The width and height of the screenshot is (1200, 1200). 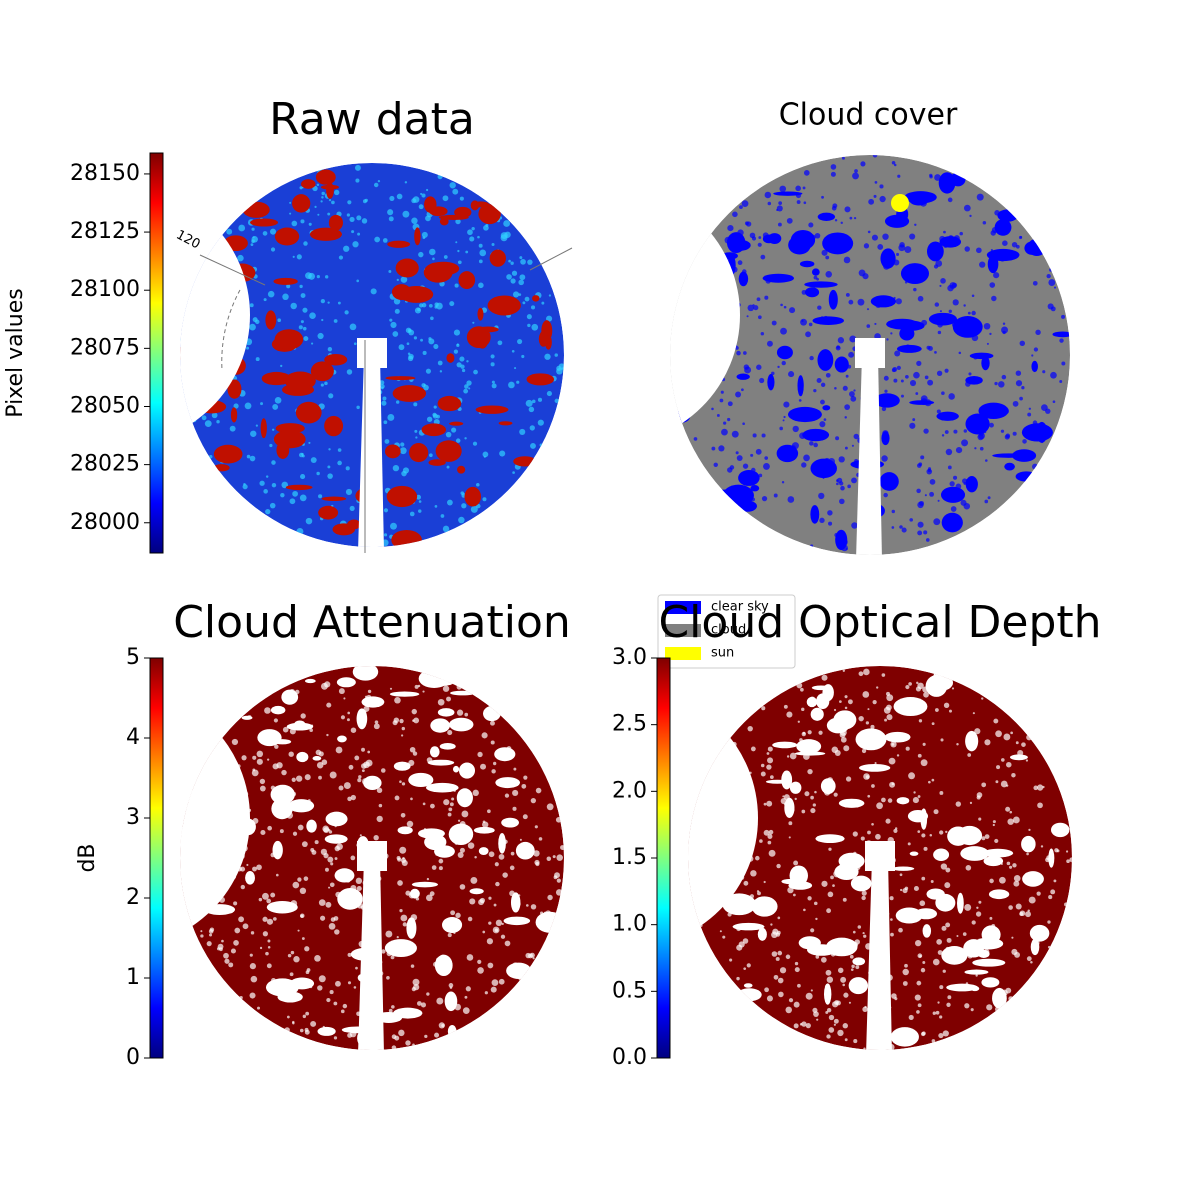 I want to click on colorbar, so click(x=156, y=353).